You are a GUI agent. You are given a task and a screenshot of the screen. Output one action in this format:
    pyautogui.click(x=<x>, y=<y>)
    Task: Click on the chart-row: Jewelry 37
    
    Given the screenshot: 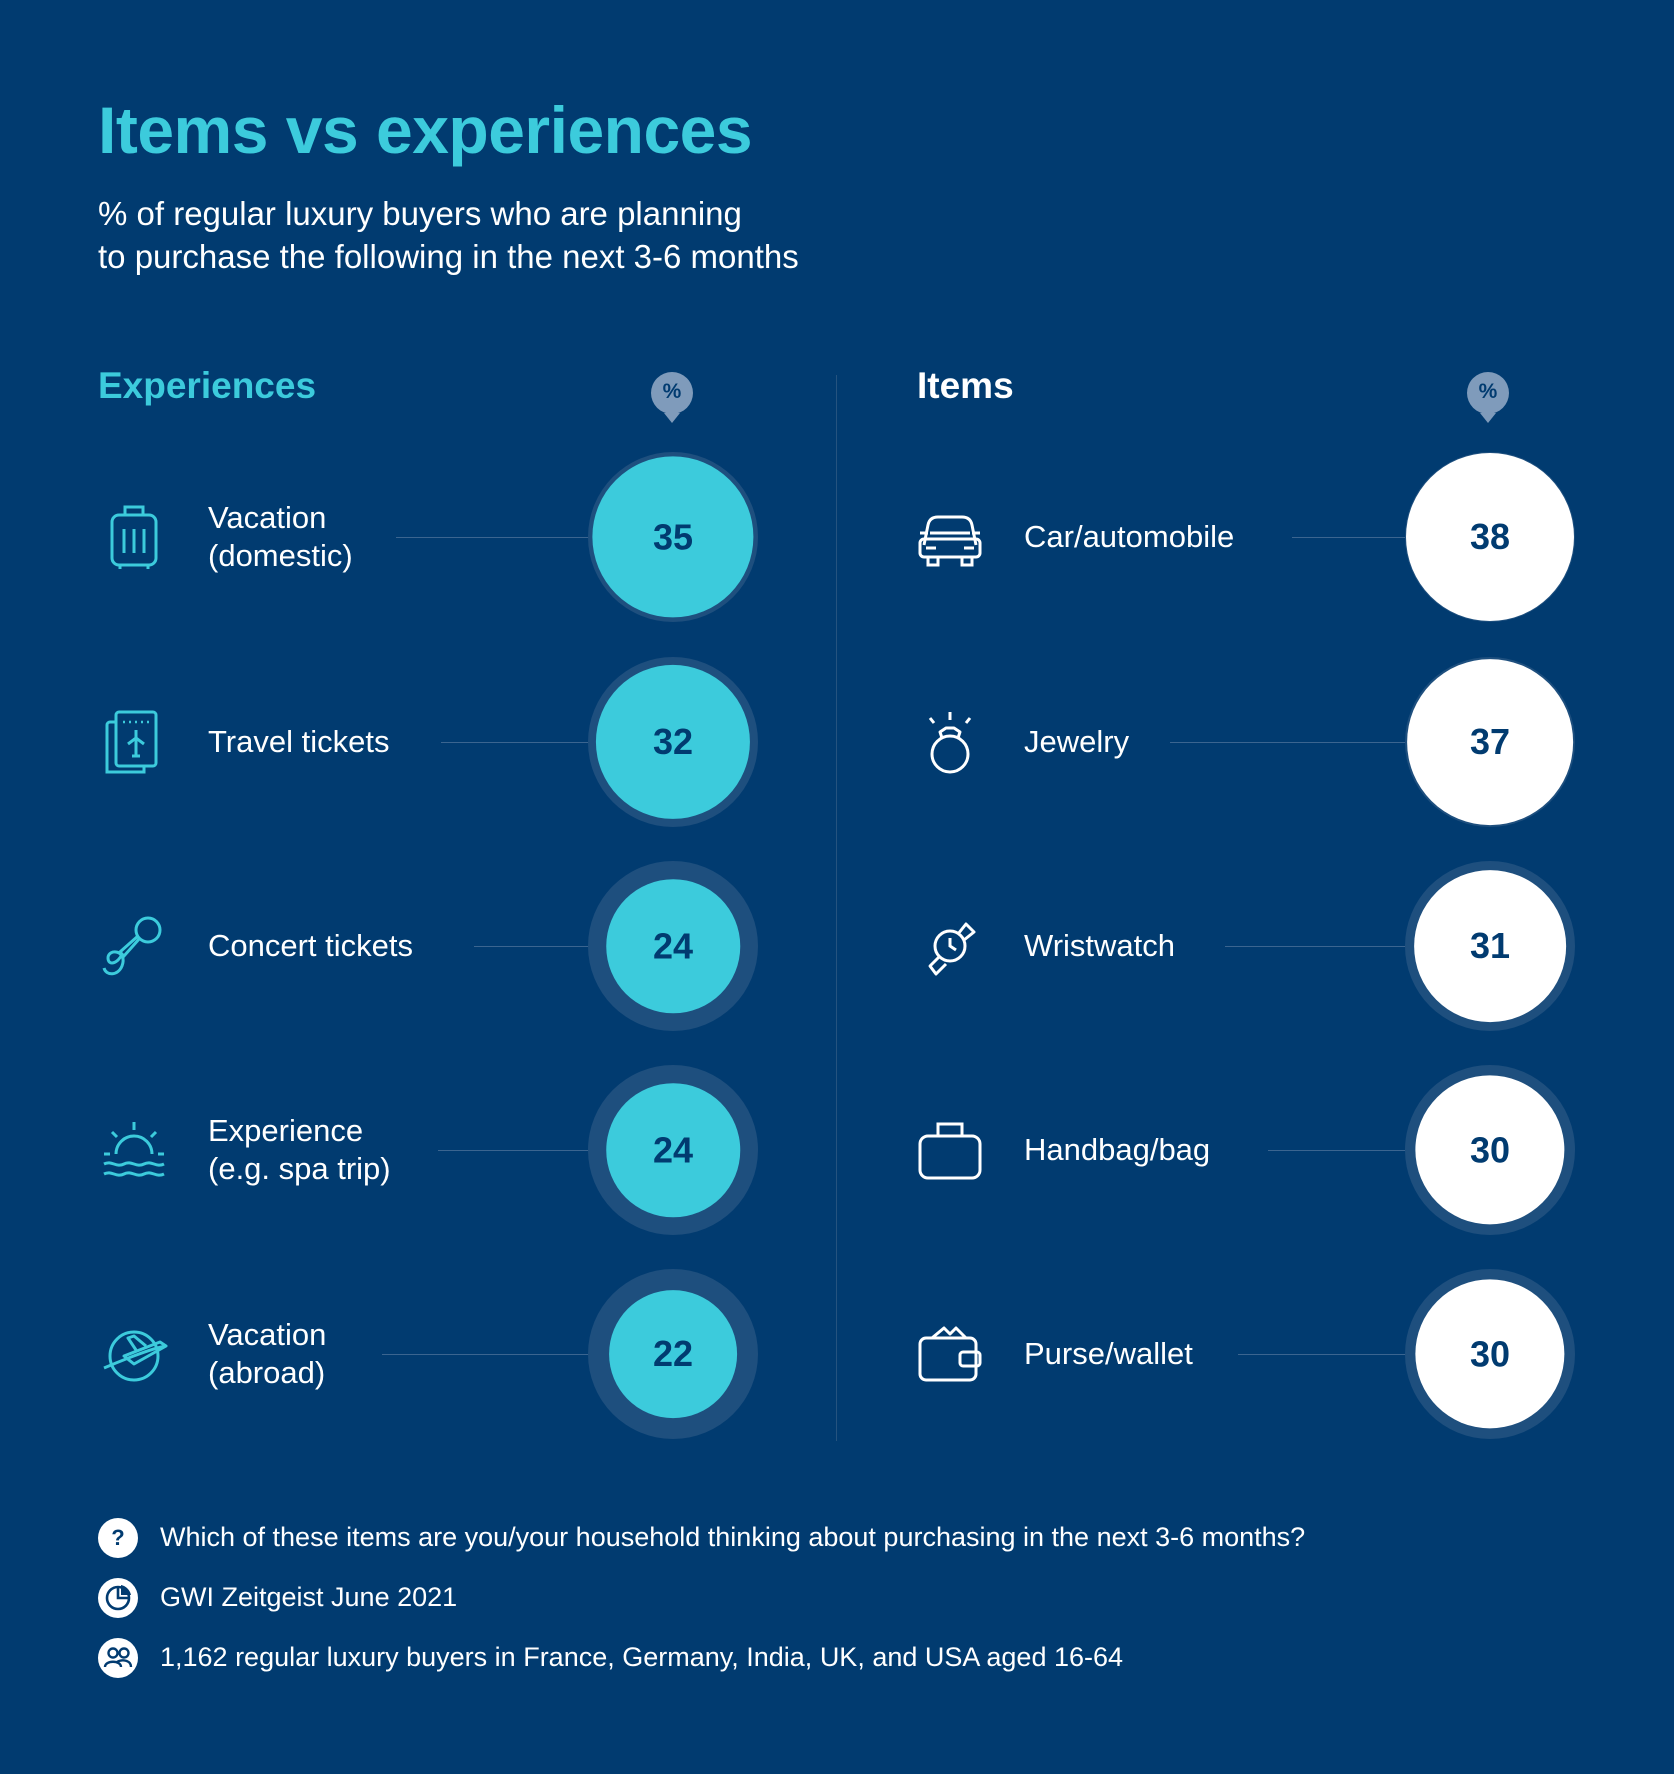 What is the action you would take?
    pyautogui.click(x=1244, y=742)
    